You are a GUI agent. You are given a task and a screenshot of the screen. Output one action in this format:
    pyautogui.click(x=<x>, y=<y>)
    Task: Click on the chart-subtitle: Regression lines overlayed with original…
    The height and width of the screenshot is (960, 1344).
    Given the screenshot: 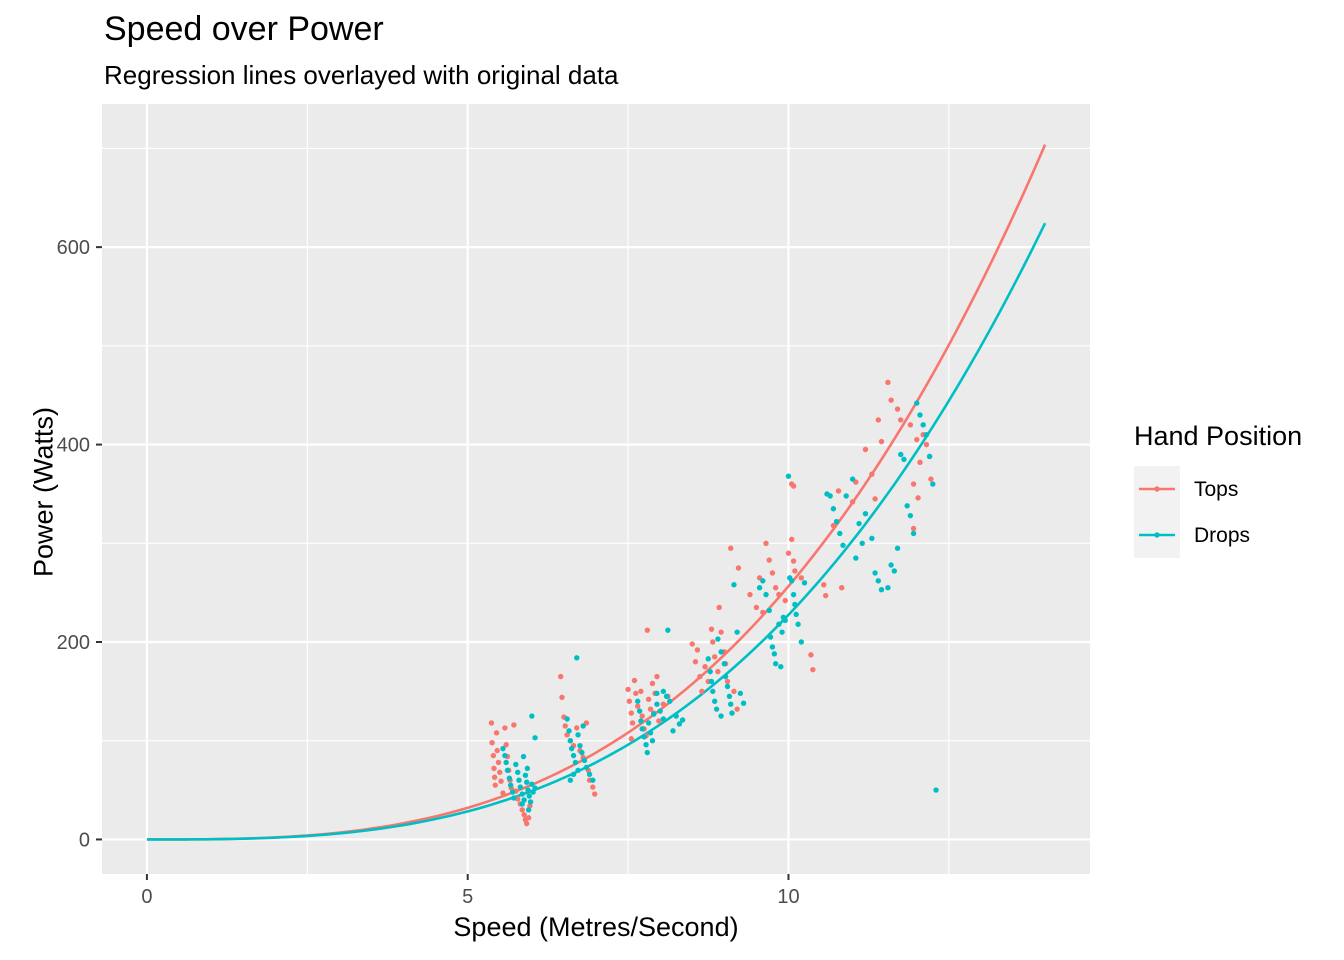 What is the action you would take?
    pyautogui.click(x=361, y=75)
    